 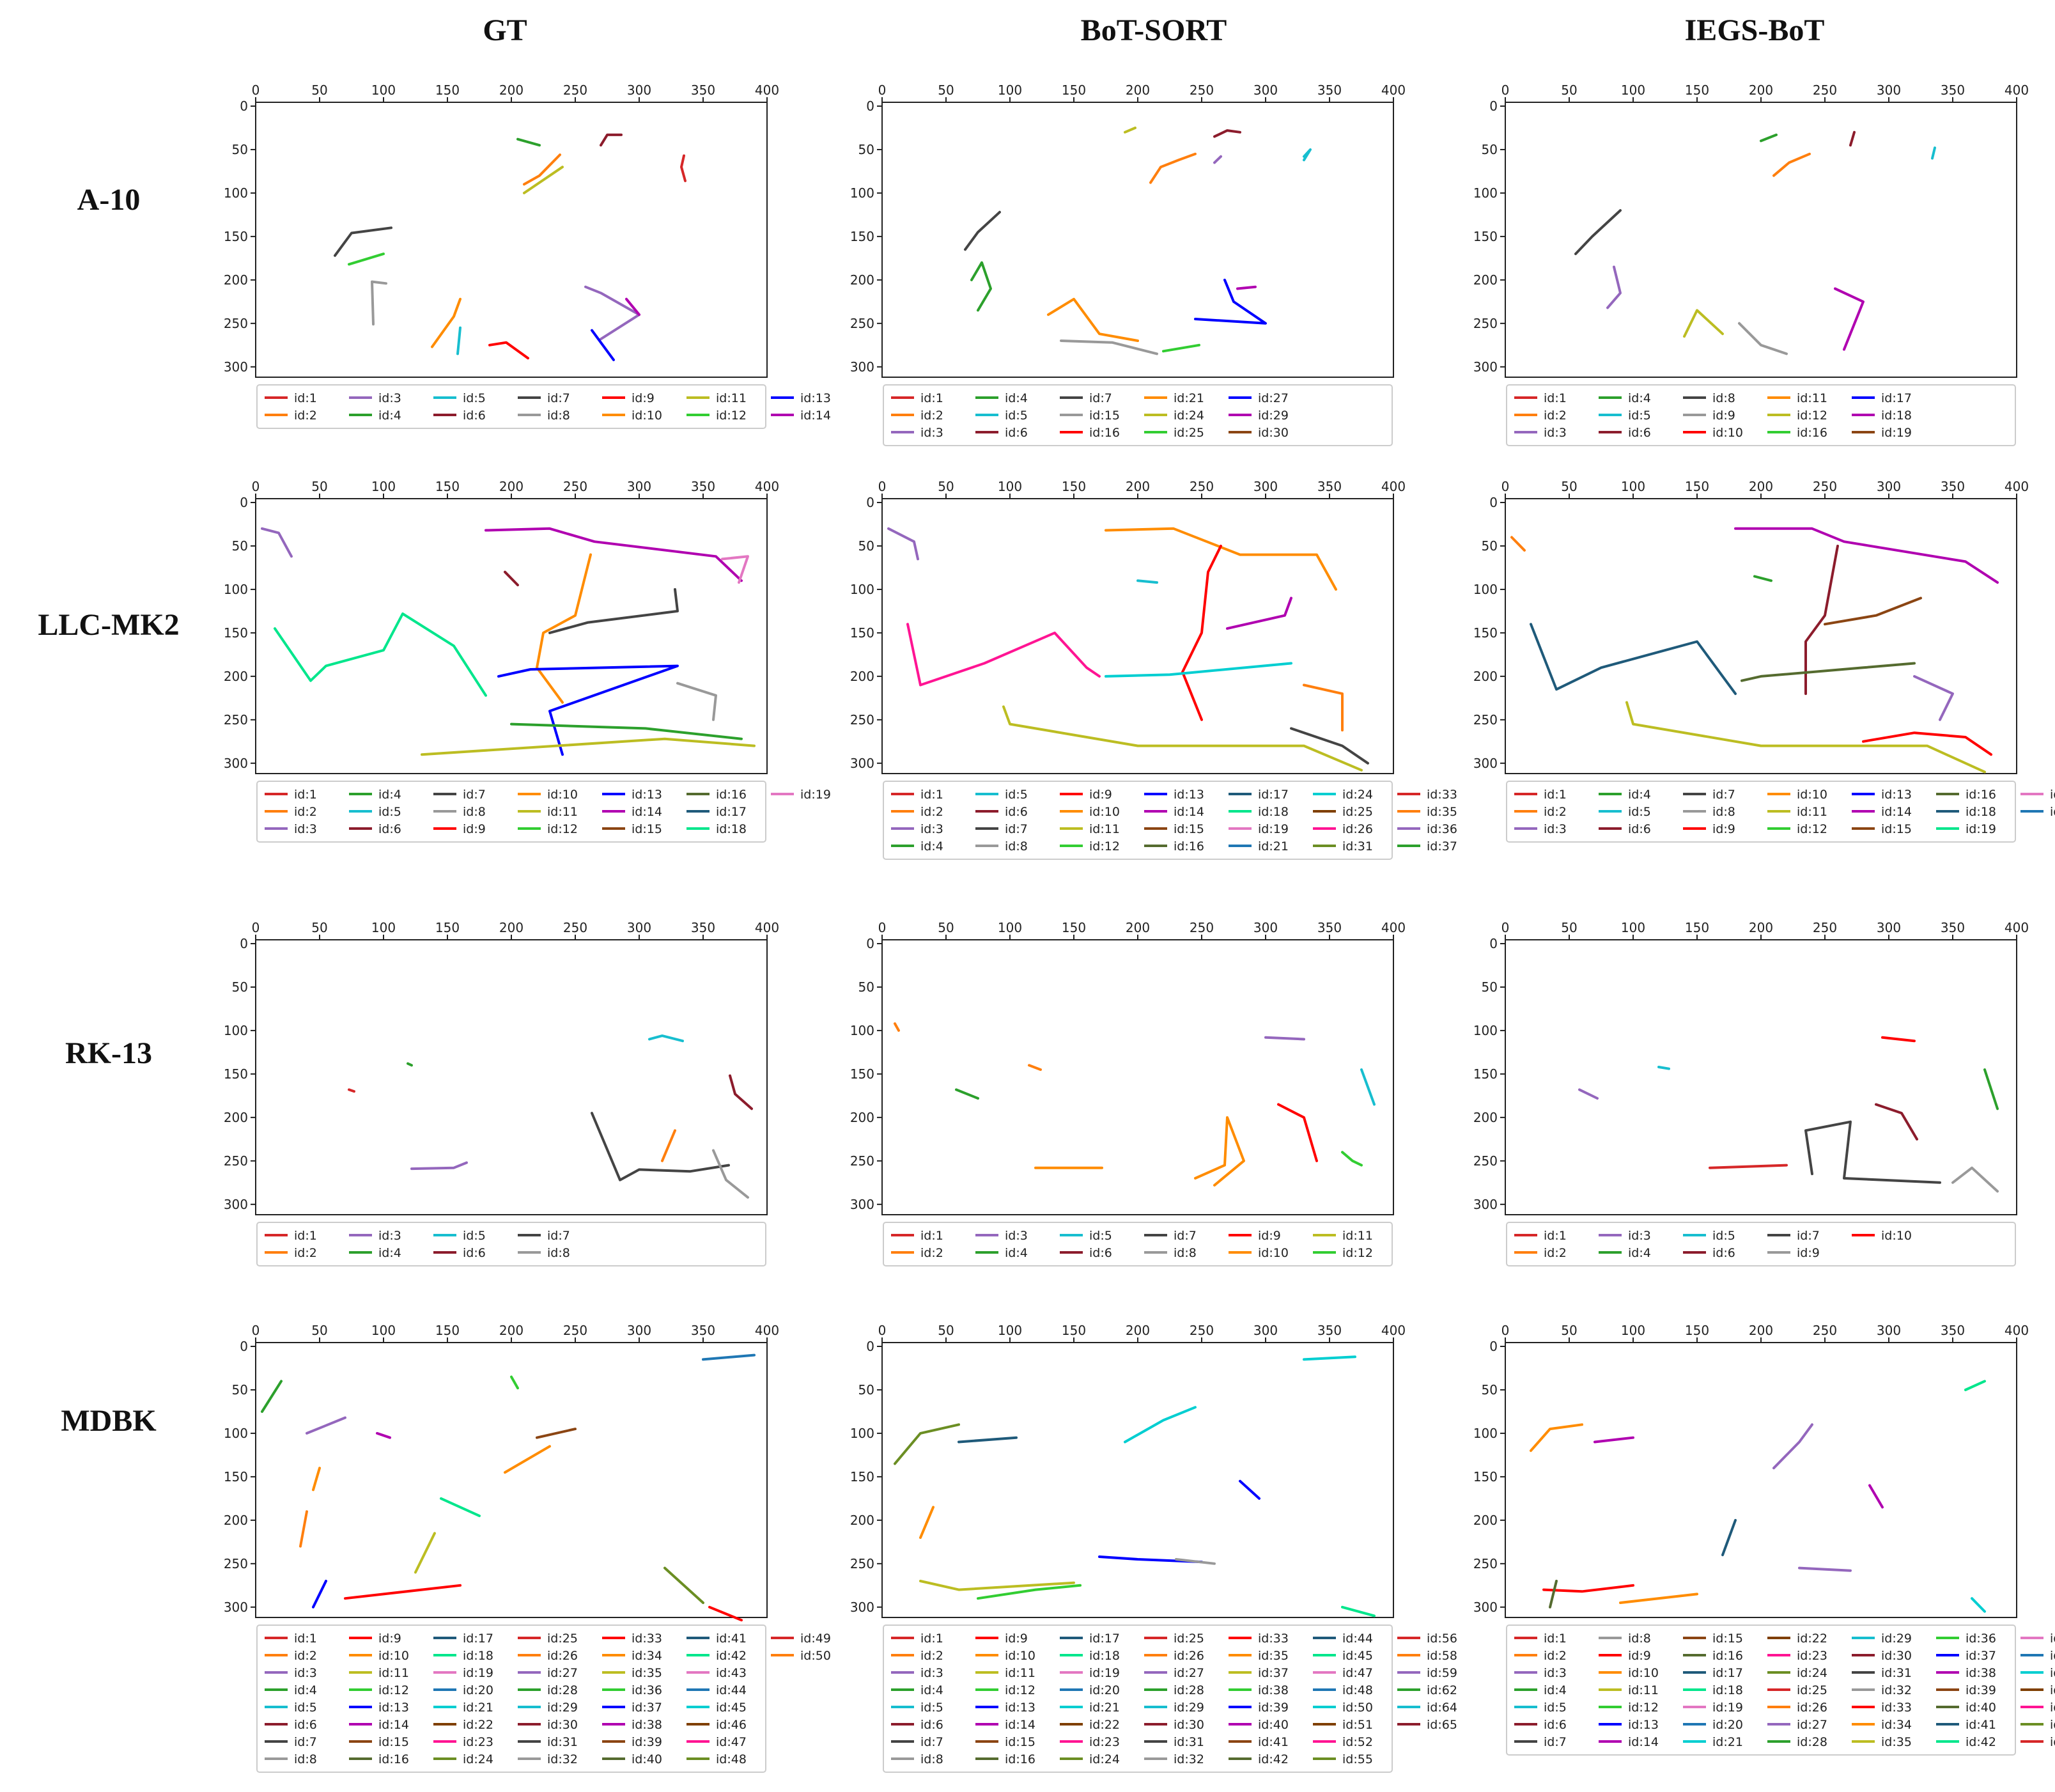 What do you see at coordinates (1189, 1673) in the screenshot?
I see `legend-label: id:27` at bounding box center [1189, 1673].